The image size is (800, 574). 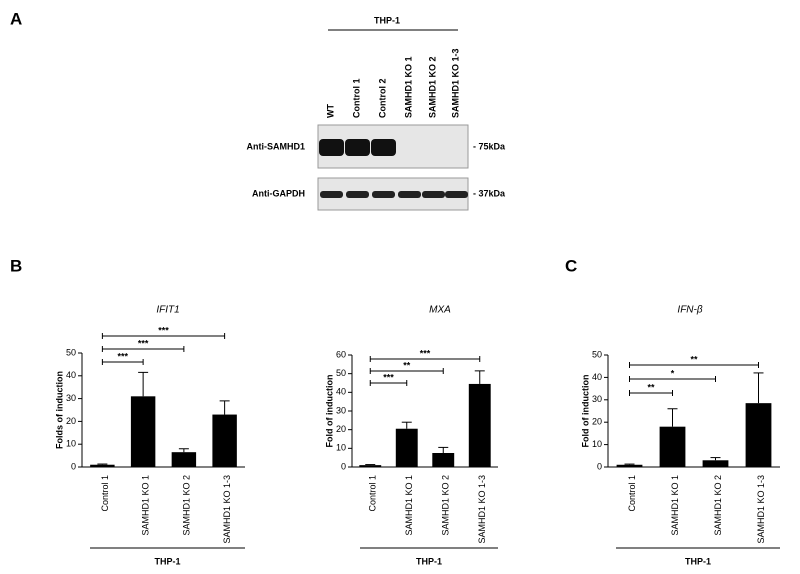 What do you see at coordinates (432, 87) in the screenshot?
I see `lane-label: SAMHD1 KO 2` at bounding box center [432, 87].